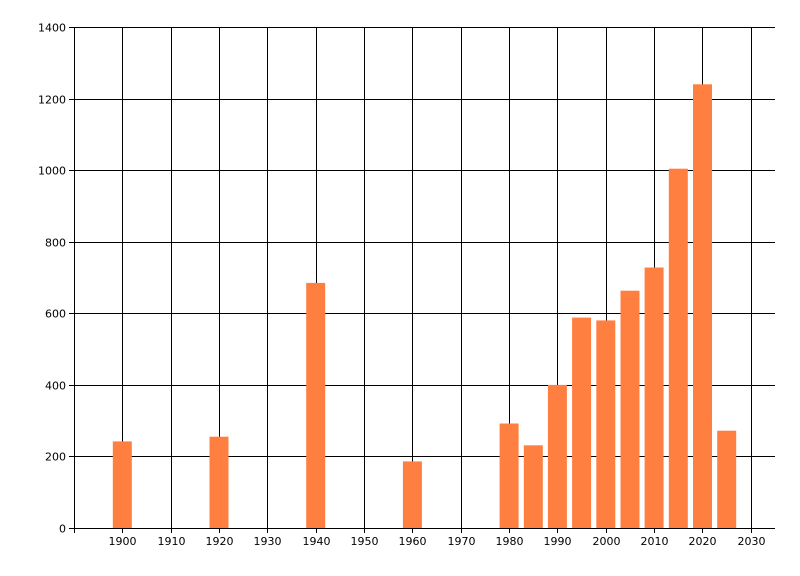  Describe the element at coordinates (52, 171) in the screenshot. I see `y-tick-label: 1000` at that location.